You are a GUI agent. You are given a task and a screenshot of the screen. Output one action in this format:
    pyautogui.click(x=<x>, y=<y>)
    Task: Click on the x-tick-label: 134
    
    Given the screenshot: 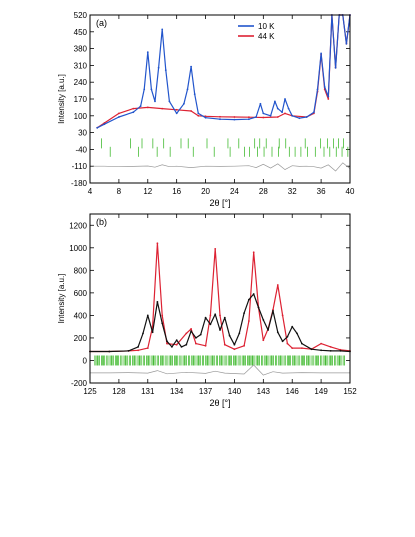 What is the action you would take?
    pyautogui.click(x=177, y=391)
    